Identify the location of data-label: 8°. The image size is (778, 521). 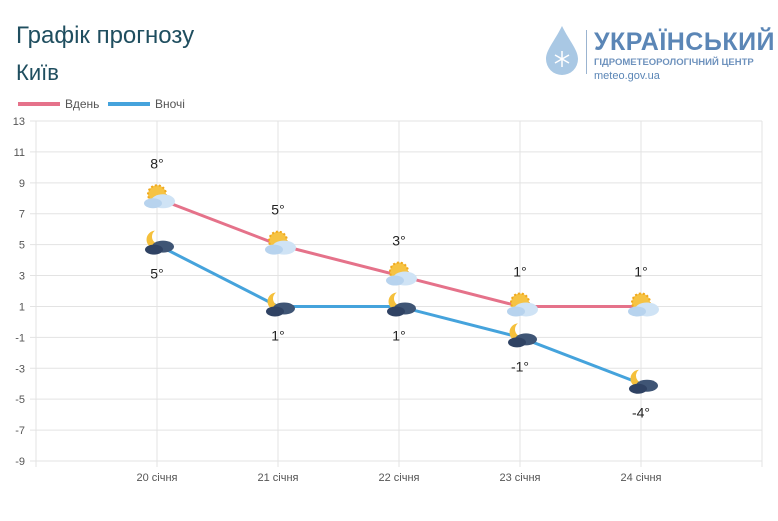
(156, 163).